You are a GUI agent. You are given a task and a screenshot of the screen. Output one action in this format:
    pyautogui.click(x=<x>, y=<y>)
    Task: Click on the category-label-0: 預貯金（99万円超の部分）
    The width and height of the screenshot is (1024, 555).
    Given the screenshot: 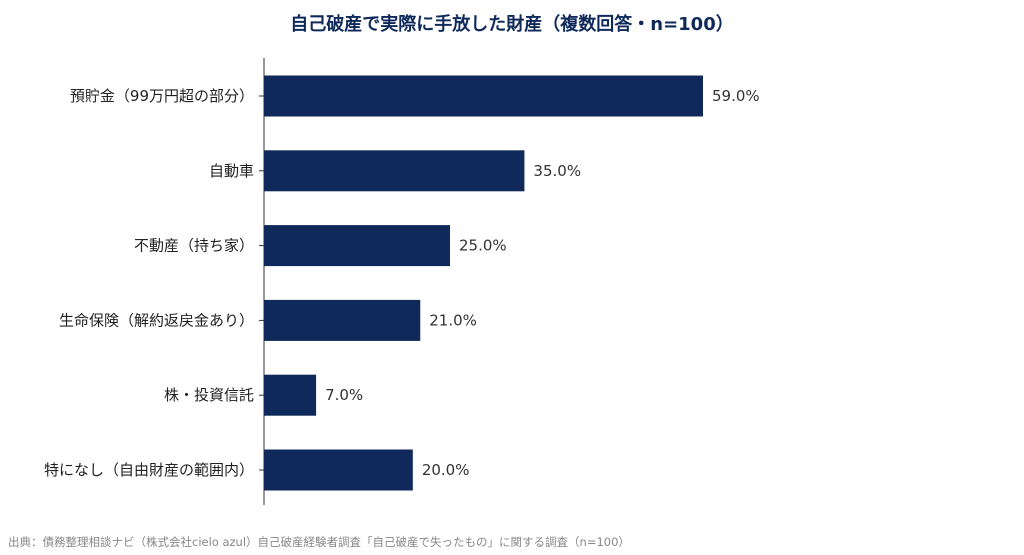 What is the action you would take?
    pyautogui.click(x=162, y=96)
    